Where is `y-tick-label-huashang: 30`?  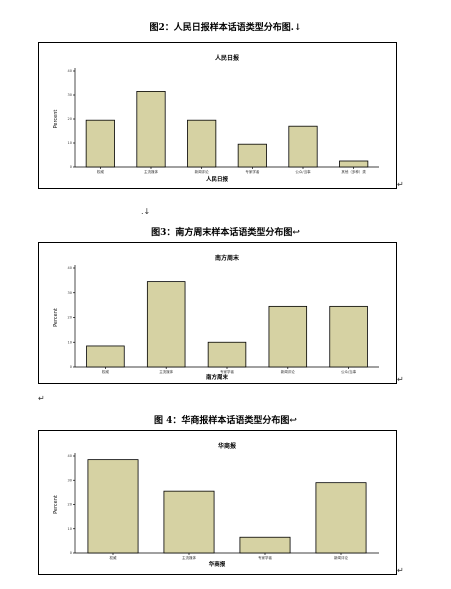
y-tick-label-huashang: 30 is located at coordinates (70, 480).